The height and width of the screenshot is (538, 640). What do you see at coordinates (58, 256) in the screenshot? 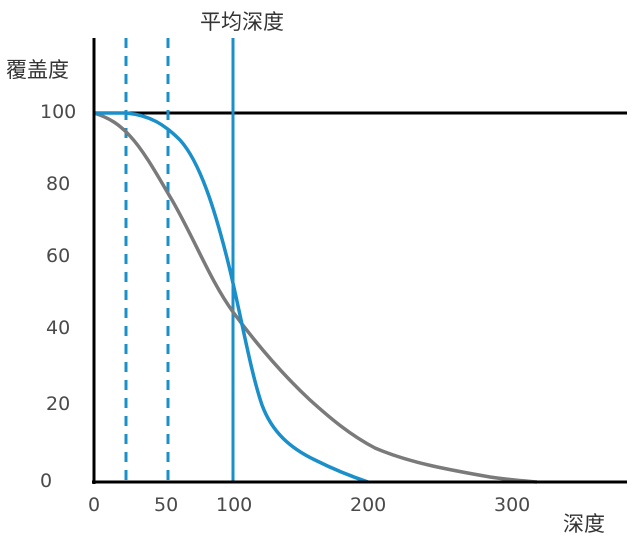
I see `y-tick-60: 60` at bounding box center [58, 256].